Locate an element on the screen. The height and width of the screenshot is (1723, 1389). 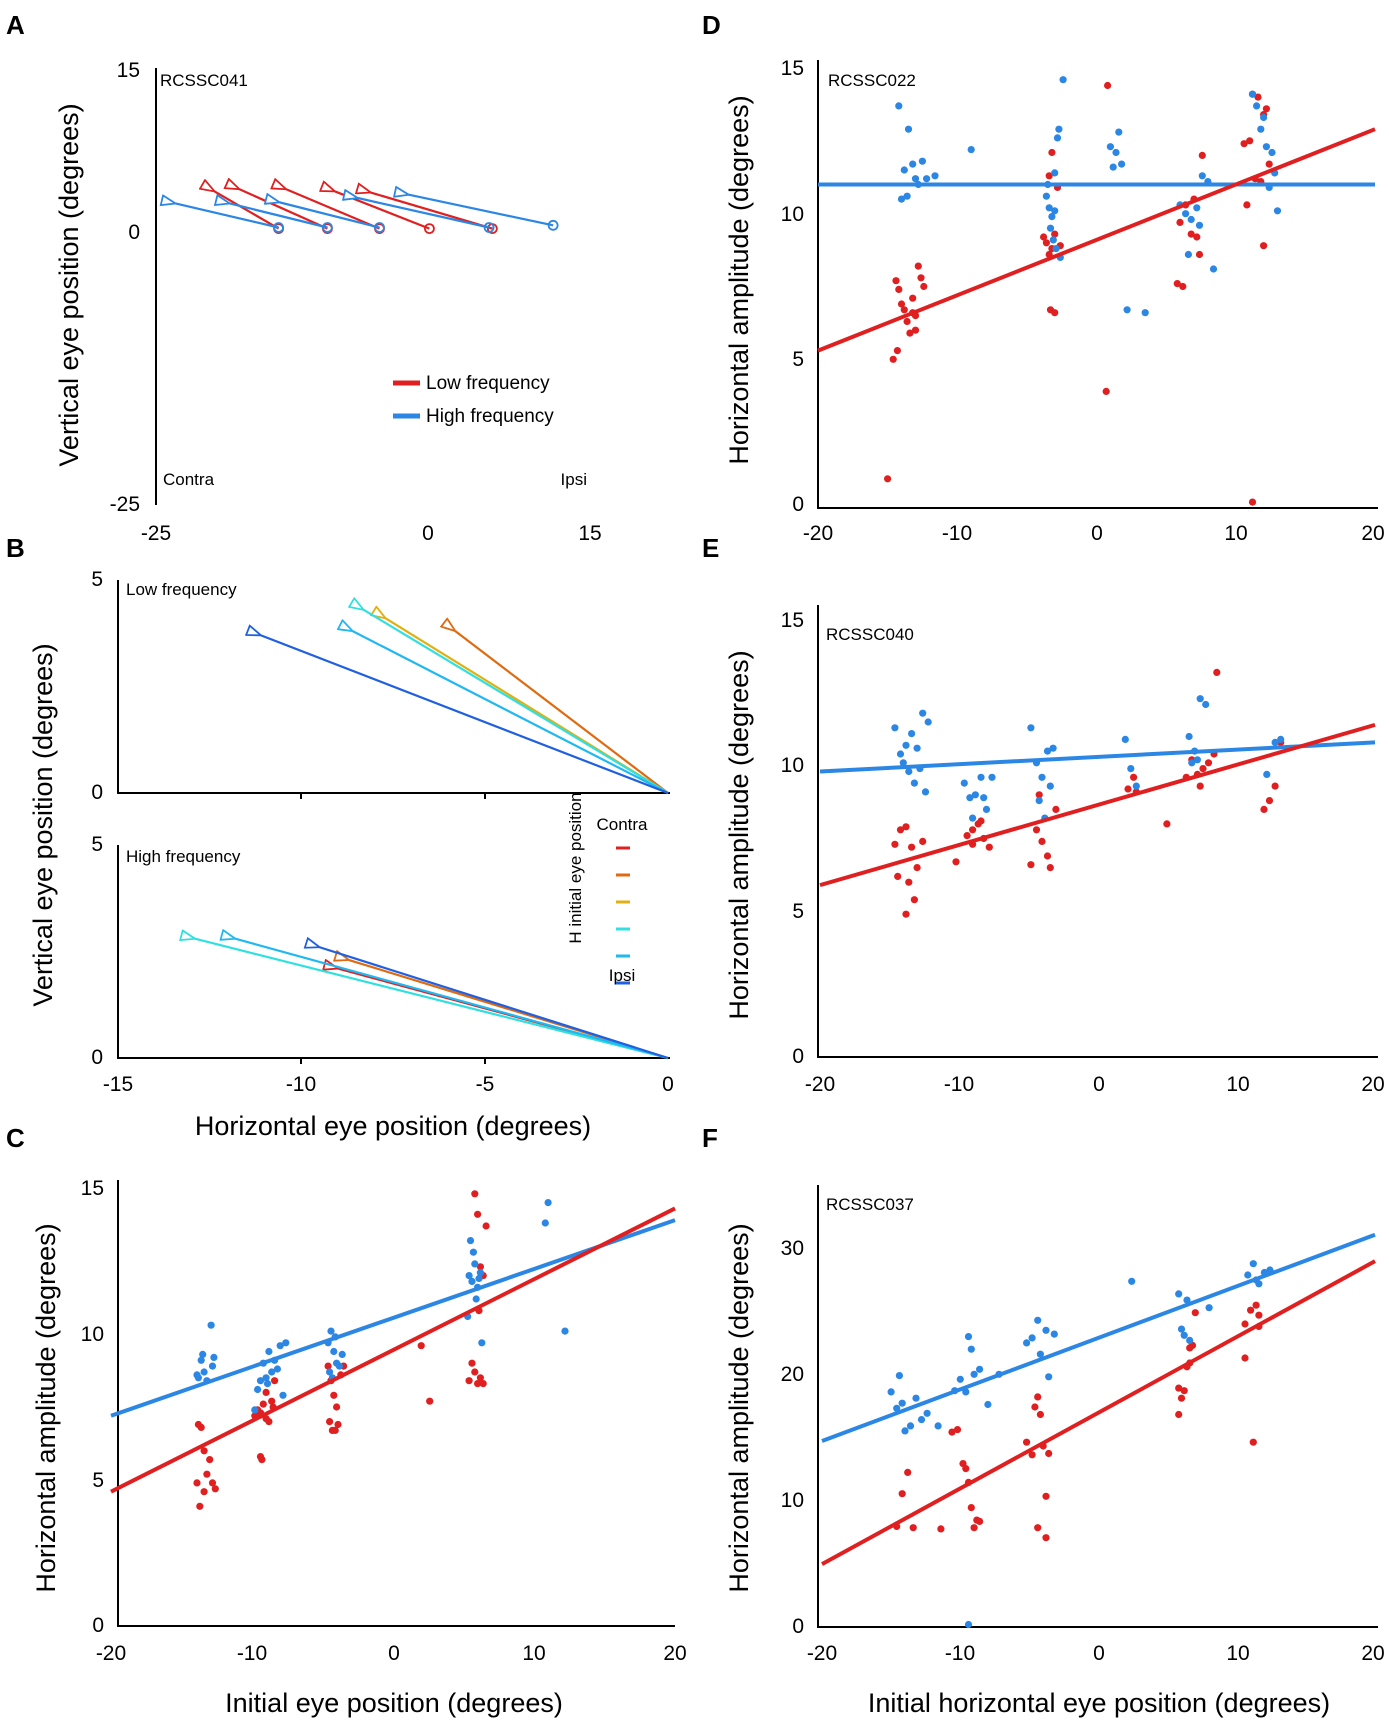
panel-c-xlabel: Initial eye position (degrees) is located at coordinates (394, 1703).